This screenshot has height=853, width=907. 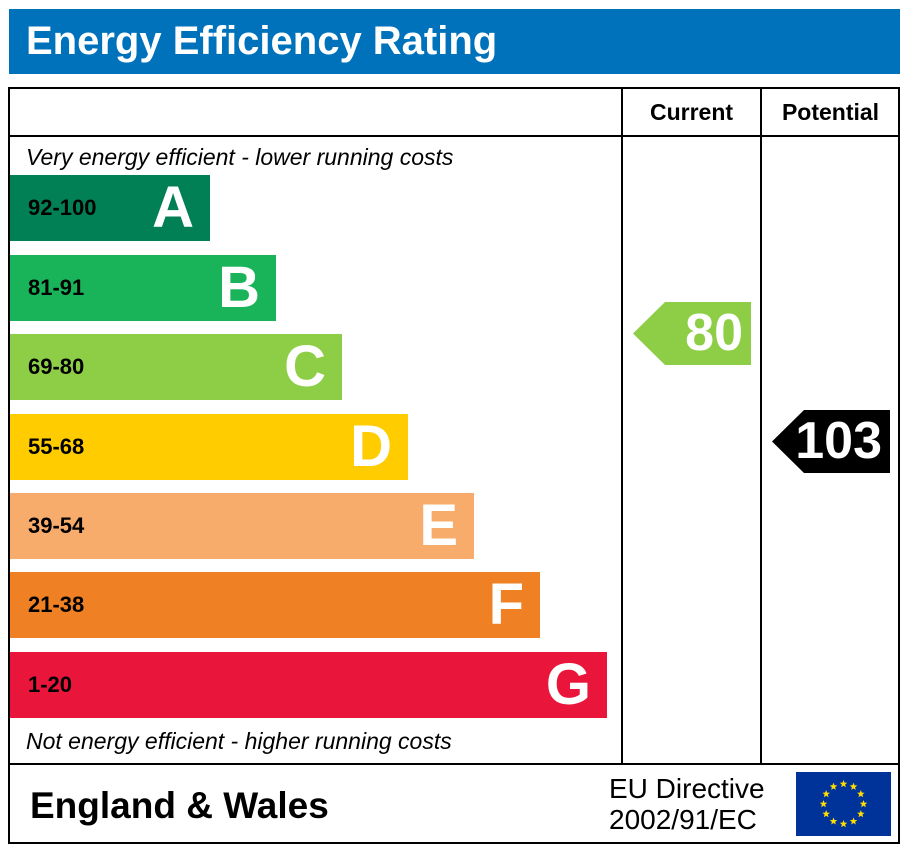 I want to click on band-b: 81-91 B, so click(x=143, y=288).